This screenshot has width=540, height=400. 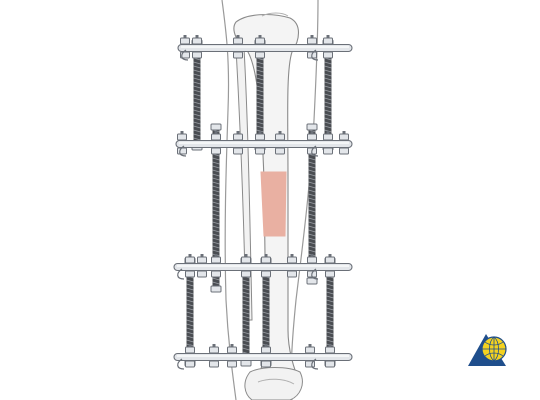 I want to click on bone-defect-highlight, so click(x=273, y=204).